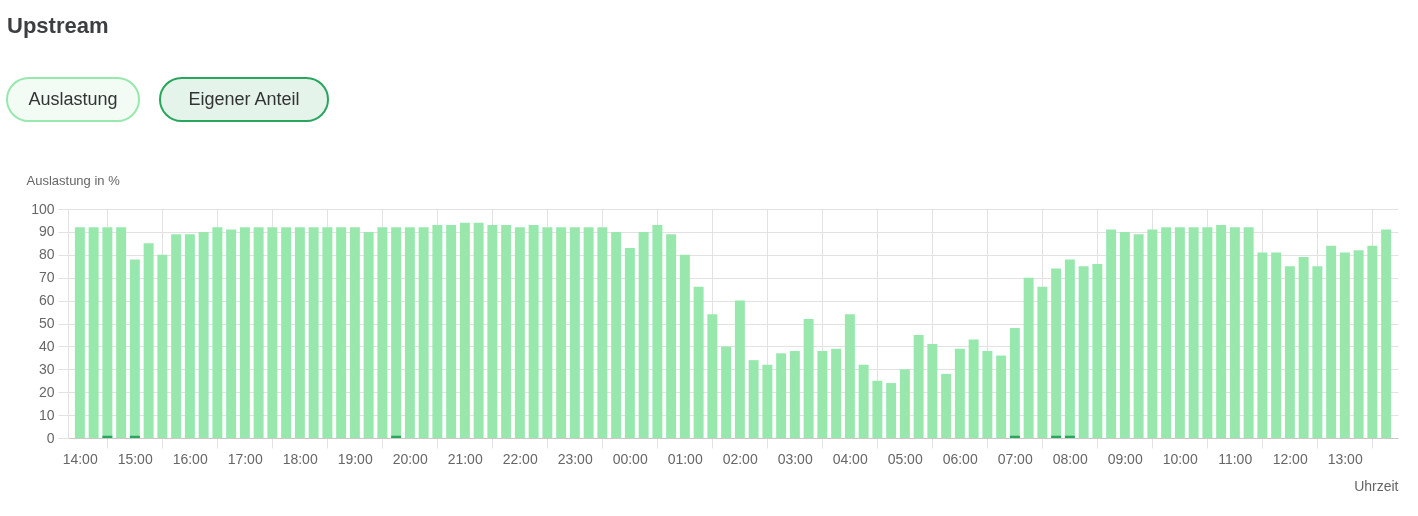 This screenshot has height=516, width=1418. What do you see at coordinates (575, 458) in the screenshot?
I see `x-tick-label: 23:00` at bounding box center [575, 458].